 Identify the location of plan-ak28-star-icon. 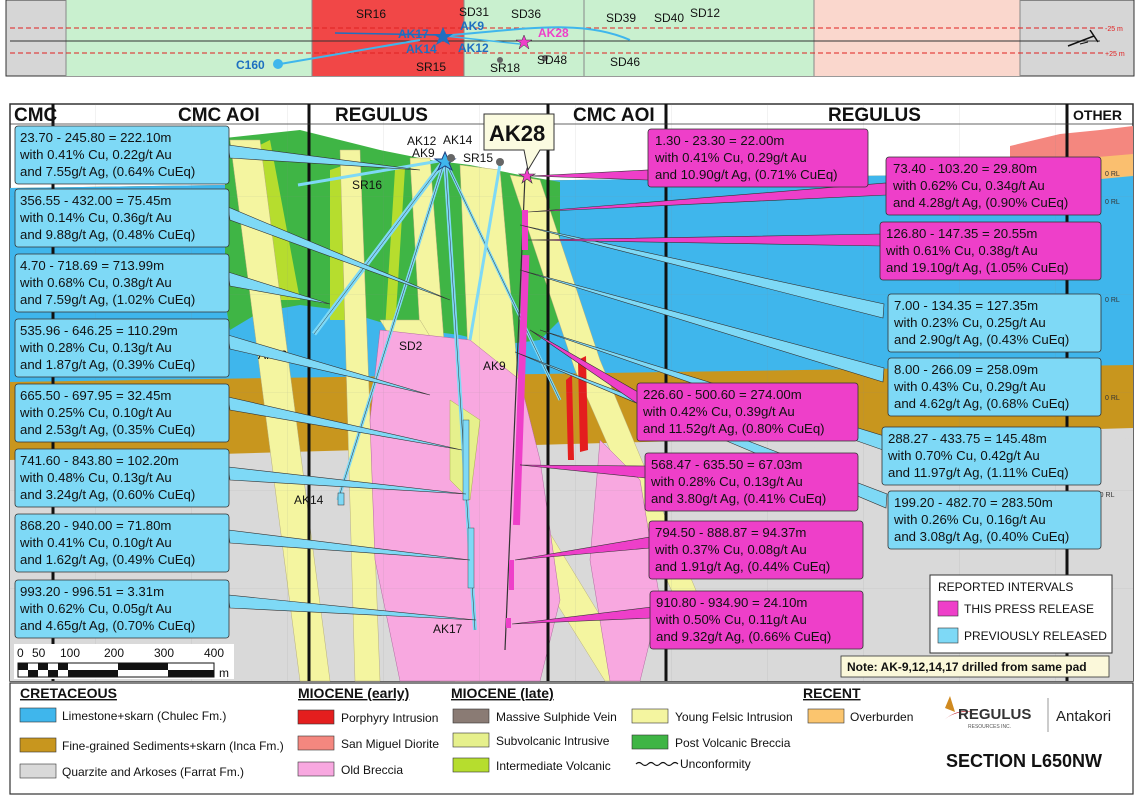
(524, 42).